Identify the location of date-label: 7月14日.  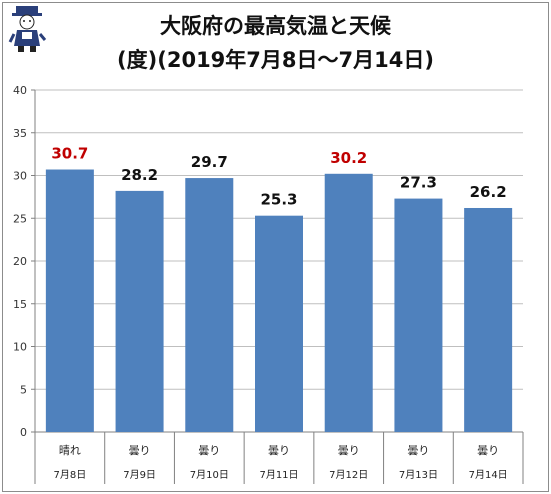
(488, 475).